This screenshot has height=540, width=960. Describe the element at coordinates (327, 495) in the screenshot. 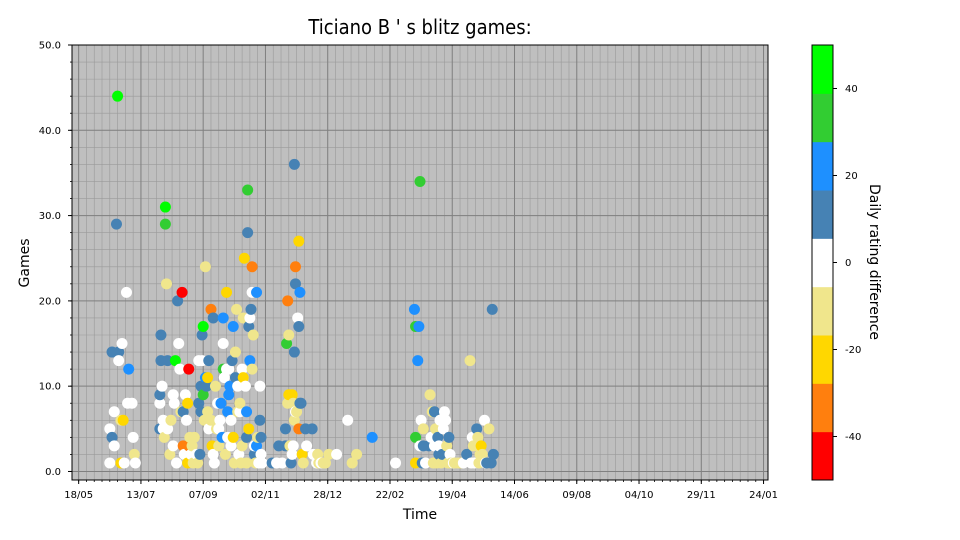

I see `x-tick-label: 28/12` at that location.